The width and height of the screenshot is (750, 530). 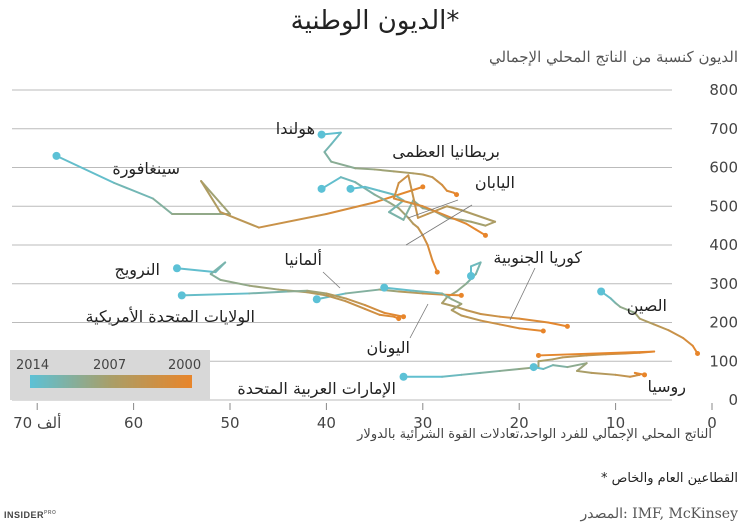 What do you see at coordinates (375, 21) in the screenshot?
I see `chart-title: الديون الوطنية*` at bounding box center [375, 21].